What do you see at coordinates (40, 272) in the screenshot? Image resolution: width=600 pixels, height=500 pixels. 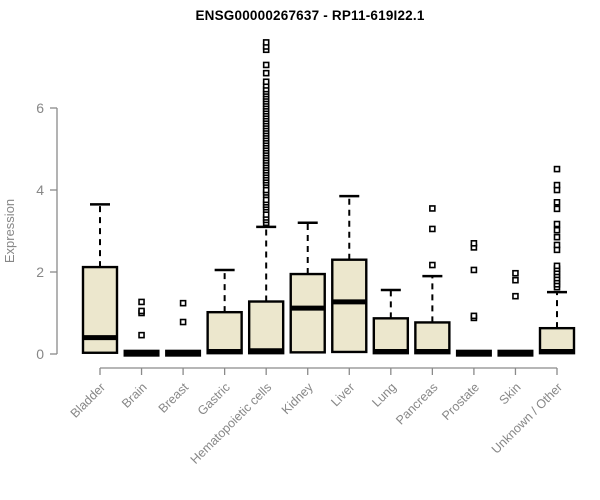 I see `y-tick-label: 2` at bounding box center [40, 272].